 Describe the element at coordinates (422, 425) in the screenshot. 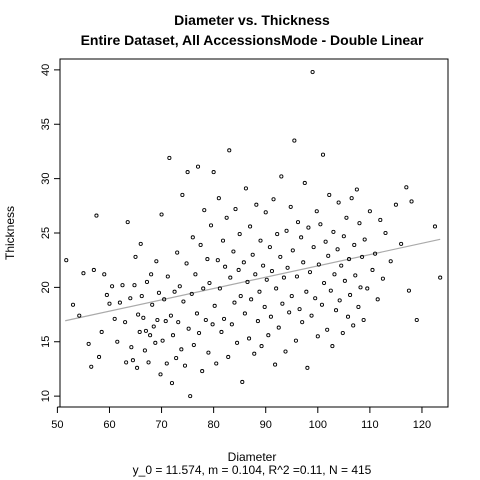

I see `x-tick-label-7: 120` at that location.